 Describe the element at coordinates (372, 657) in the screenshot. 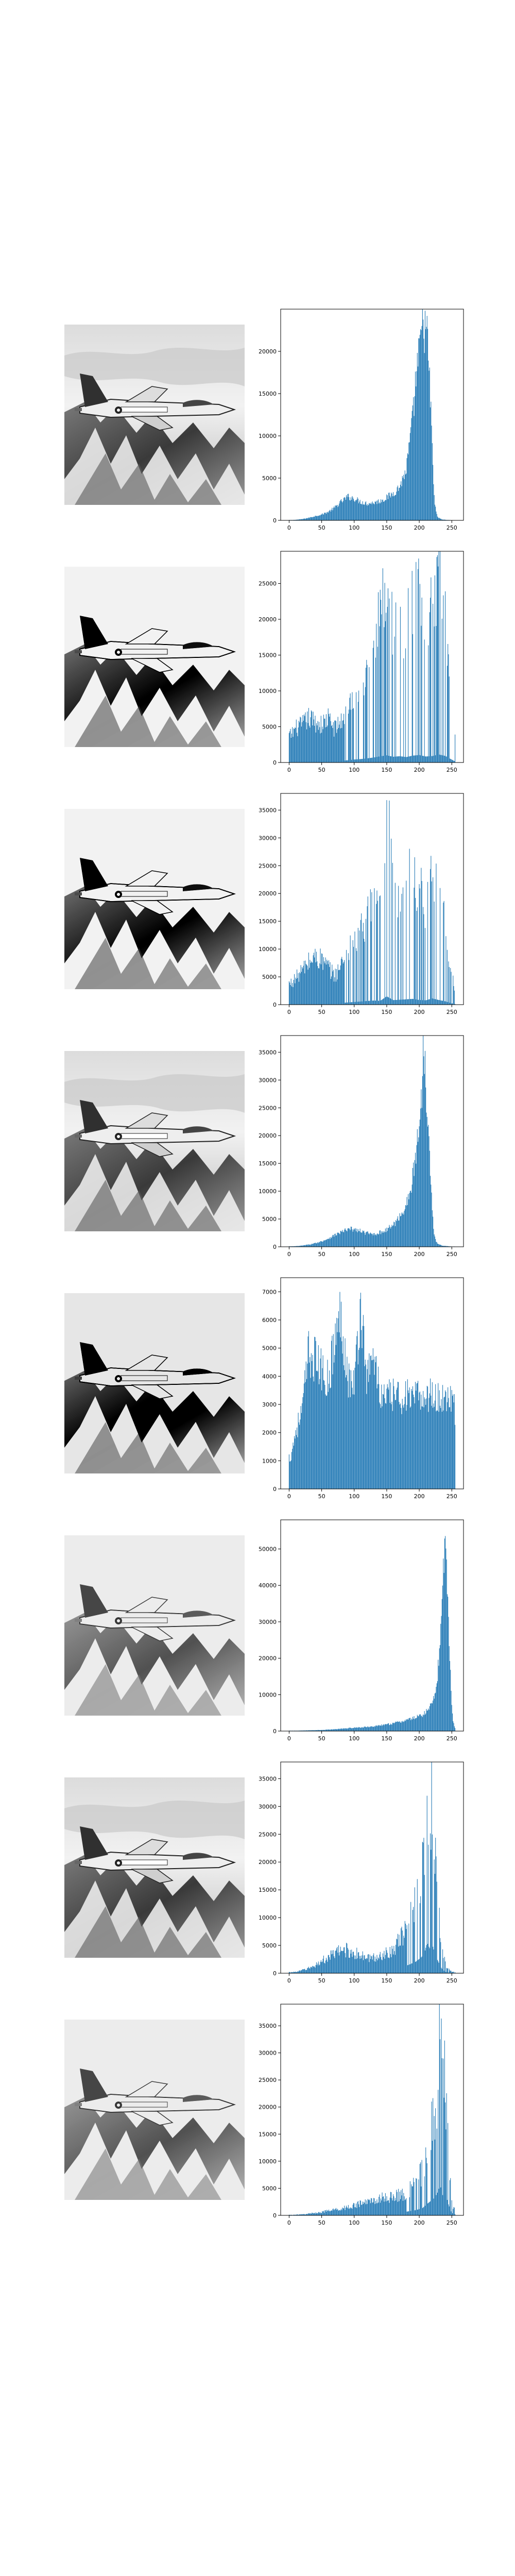

I see `axes-frame` at that location.